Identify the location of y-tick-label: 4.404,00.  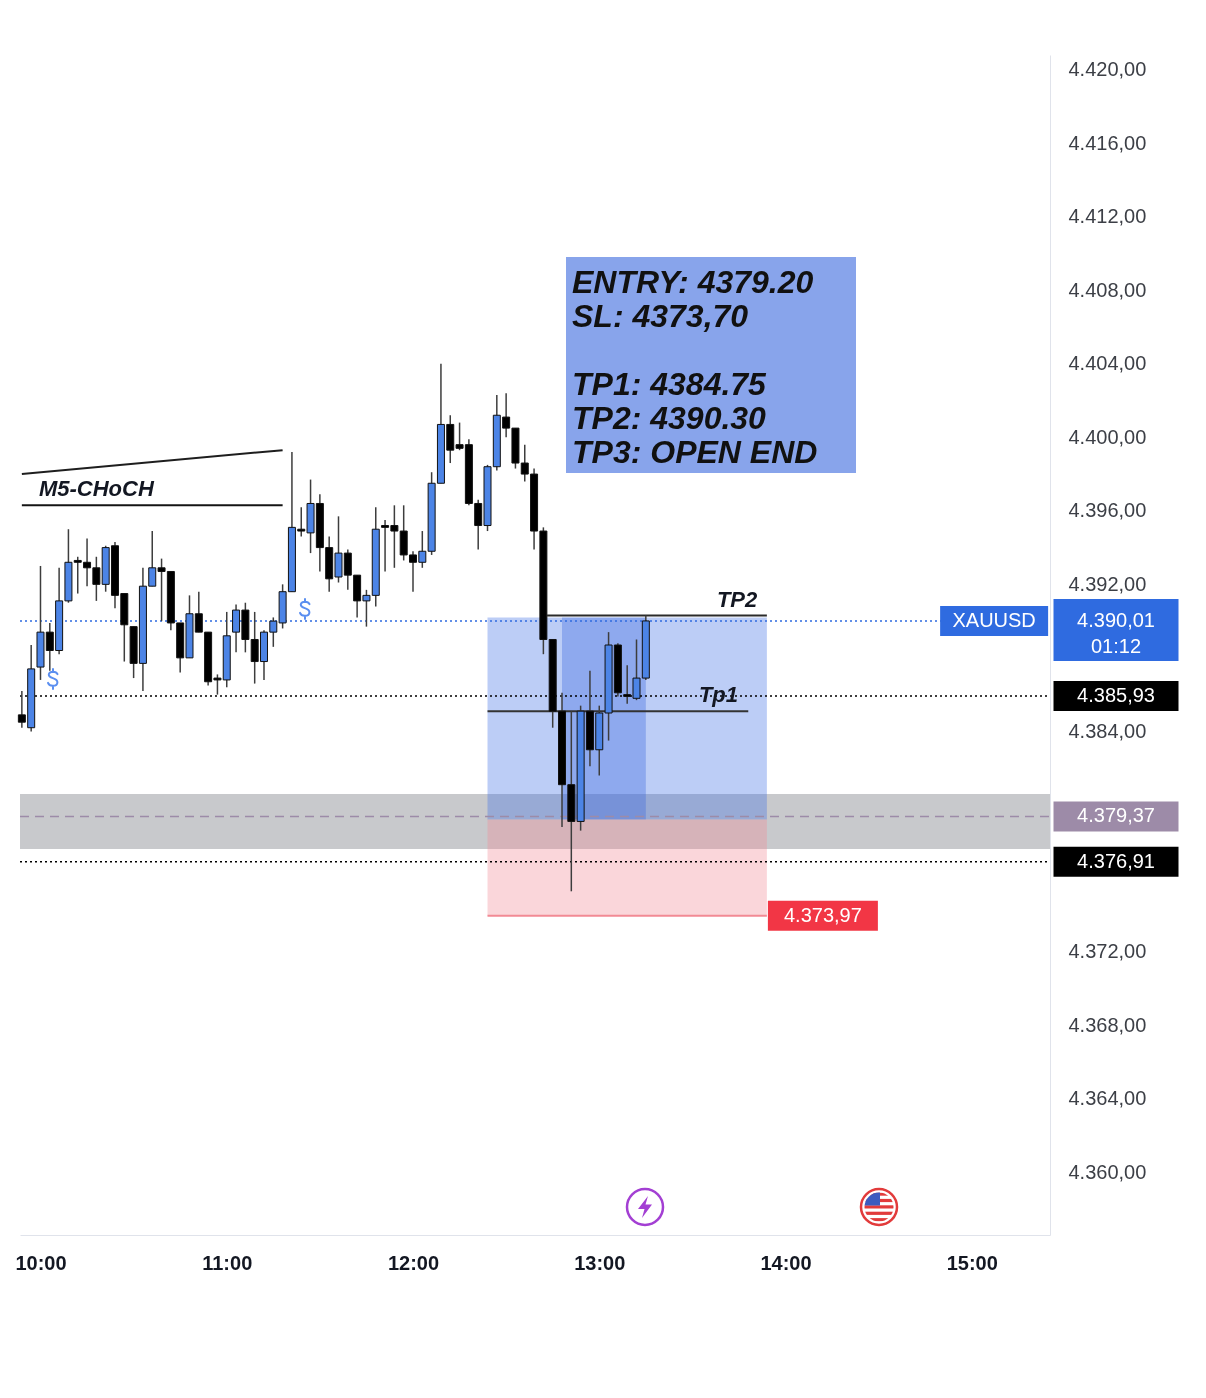
(1107, 363).